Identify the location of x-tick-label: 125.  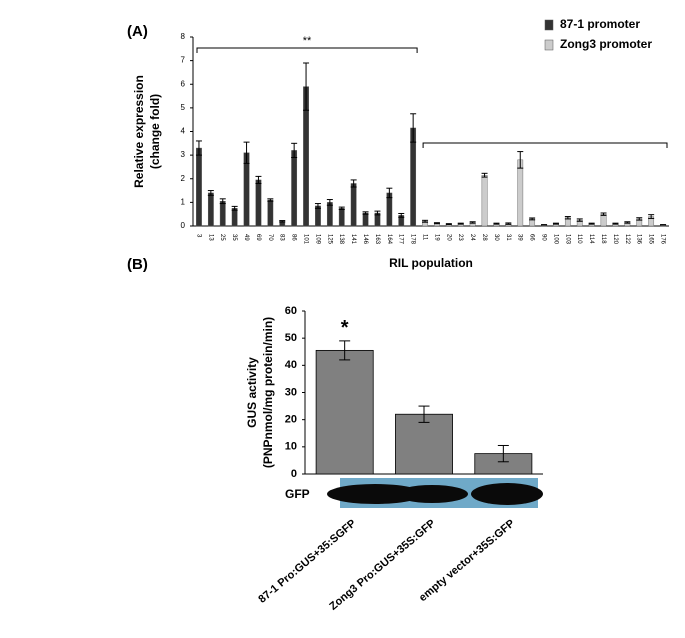
(329, 239).